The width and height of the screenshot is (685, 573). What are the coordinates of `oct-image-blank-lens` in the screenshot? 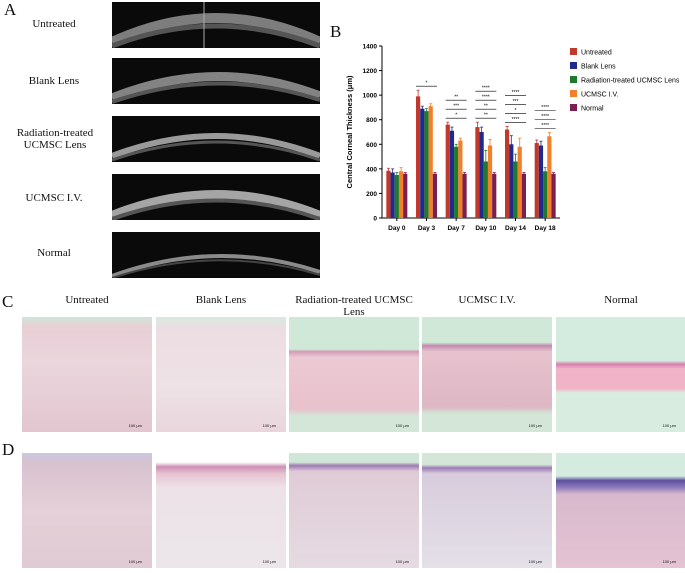 It's located at (216, 81).